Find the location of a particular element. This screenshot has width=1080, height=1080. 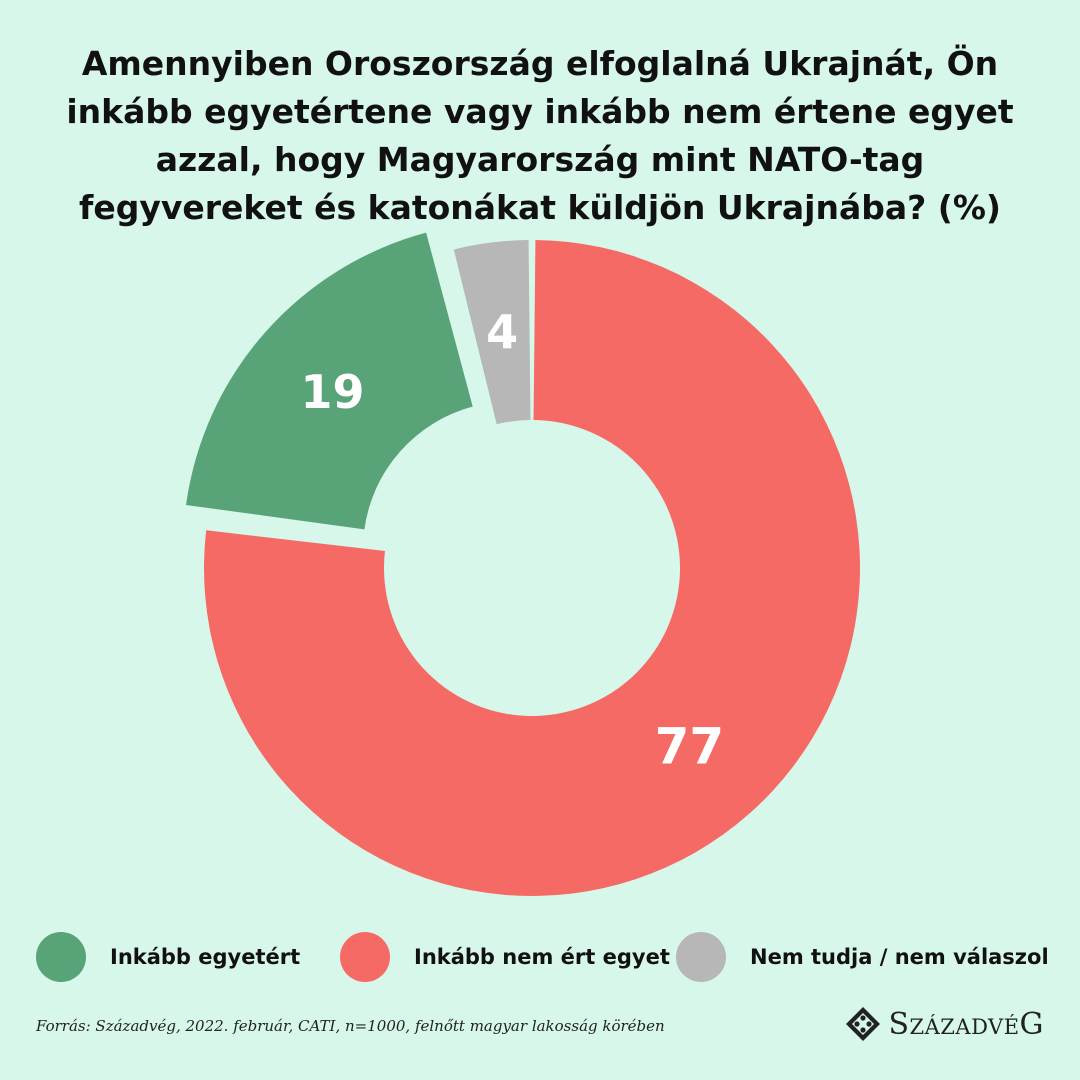

slice-no-answer is located at coordinates (492, 332).